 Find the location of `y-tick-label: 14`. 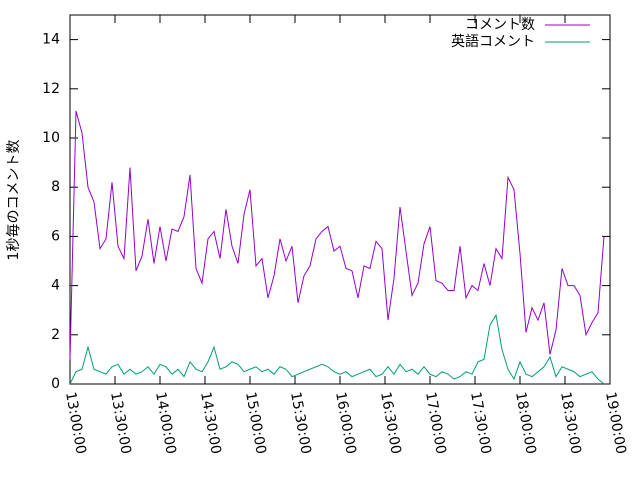

y-tick-label: 14 is located at coordinates (51, 40).